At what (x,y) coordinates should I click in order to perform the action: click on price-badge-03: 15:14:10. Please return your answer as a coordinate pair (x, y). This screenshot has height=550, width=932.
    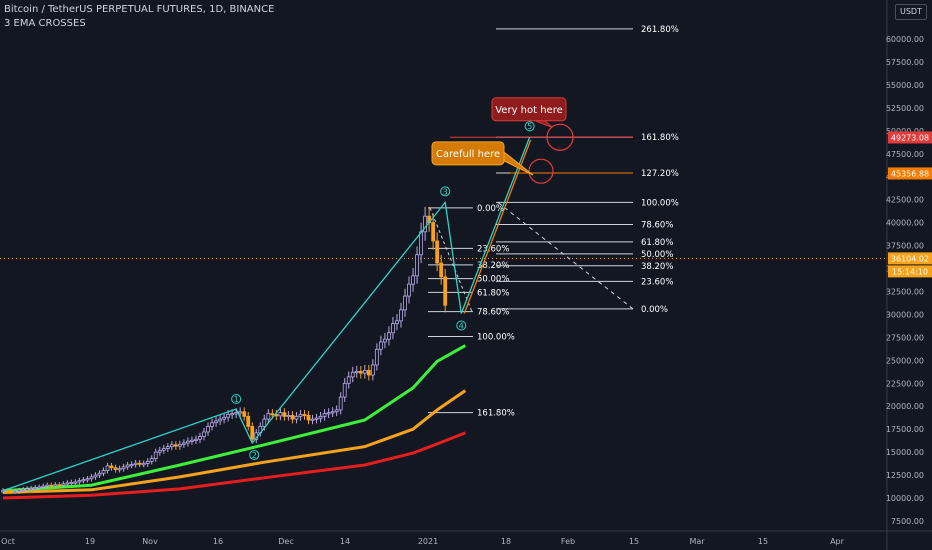
    Looking at the image, I should click on (910, 271).